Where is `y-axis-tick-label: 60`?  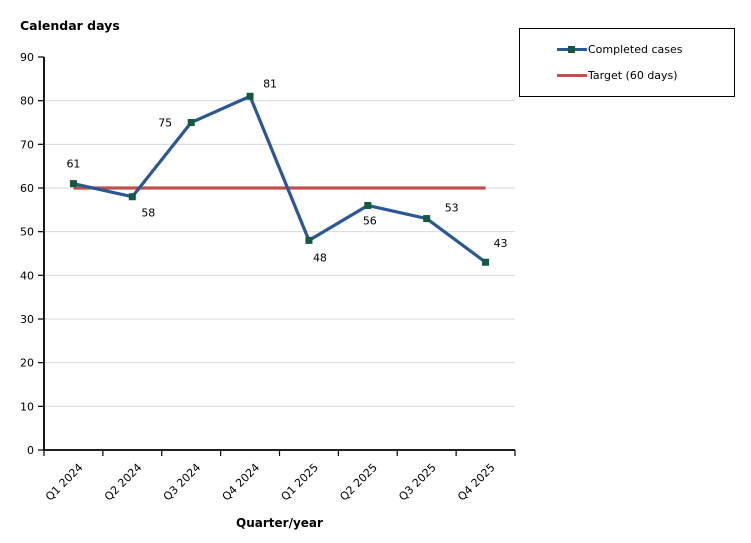
y-axis-tick-label: 60 is located at coordinates (27, 188).